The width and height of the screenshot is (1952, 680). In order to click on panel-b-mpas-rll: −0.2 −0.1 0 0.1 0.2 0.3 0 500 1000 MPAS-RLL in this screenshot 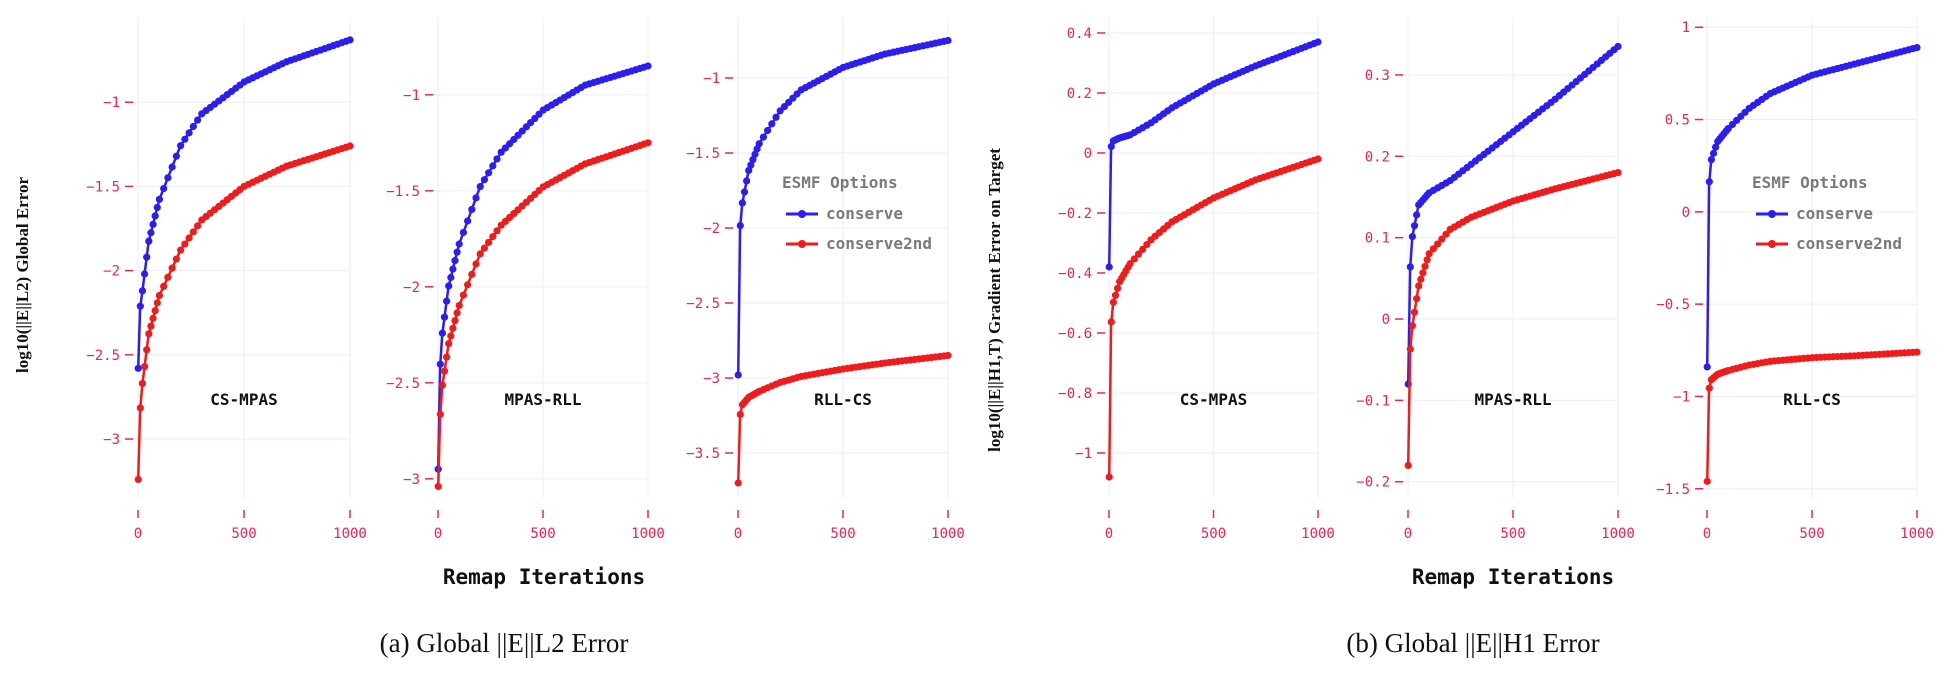, I will do `click(1495, 280)`.